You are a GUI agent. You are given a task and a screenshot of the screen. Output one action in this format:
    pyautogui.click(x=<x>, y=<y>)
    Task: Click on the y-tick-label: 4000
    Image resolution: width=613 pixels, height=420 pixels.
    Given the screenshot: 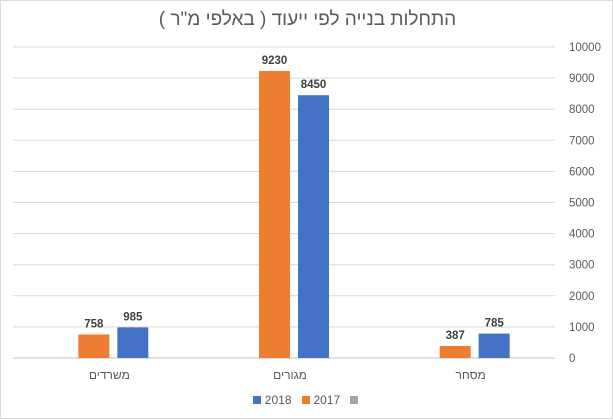 What is the action you would take?
    pyautogui.click(x=582, y=235)
    